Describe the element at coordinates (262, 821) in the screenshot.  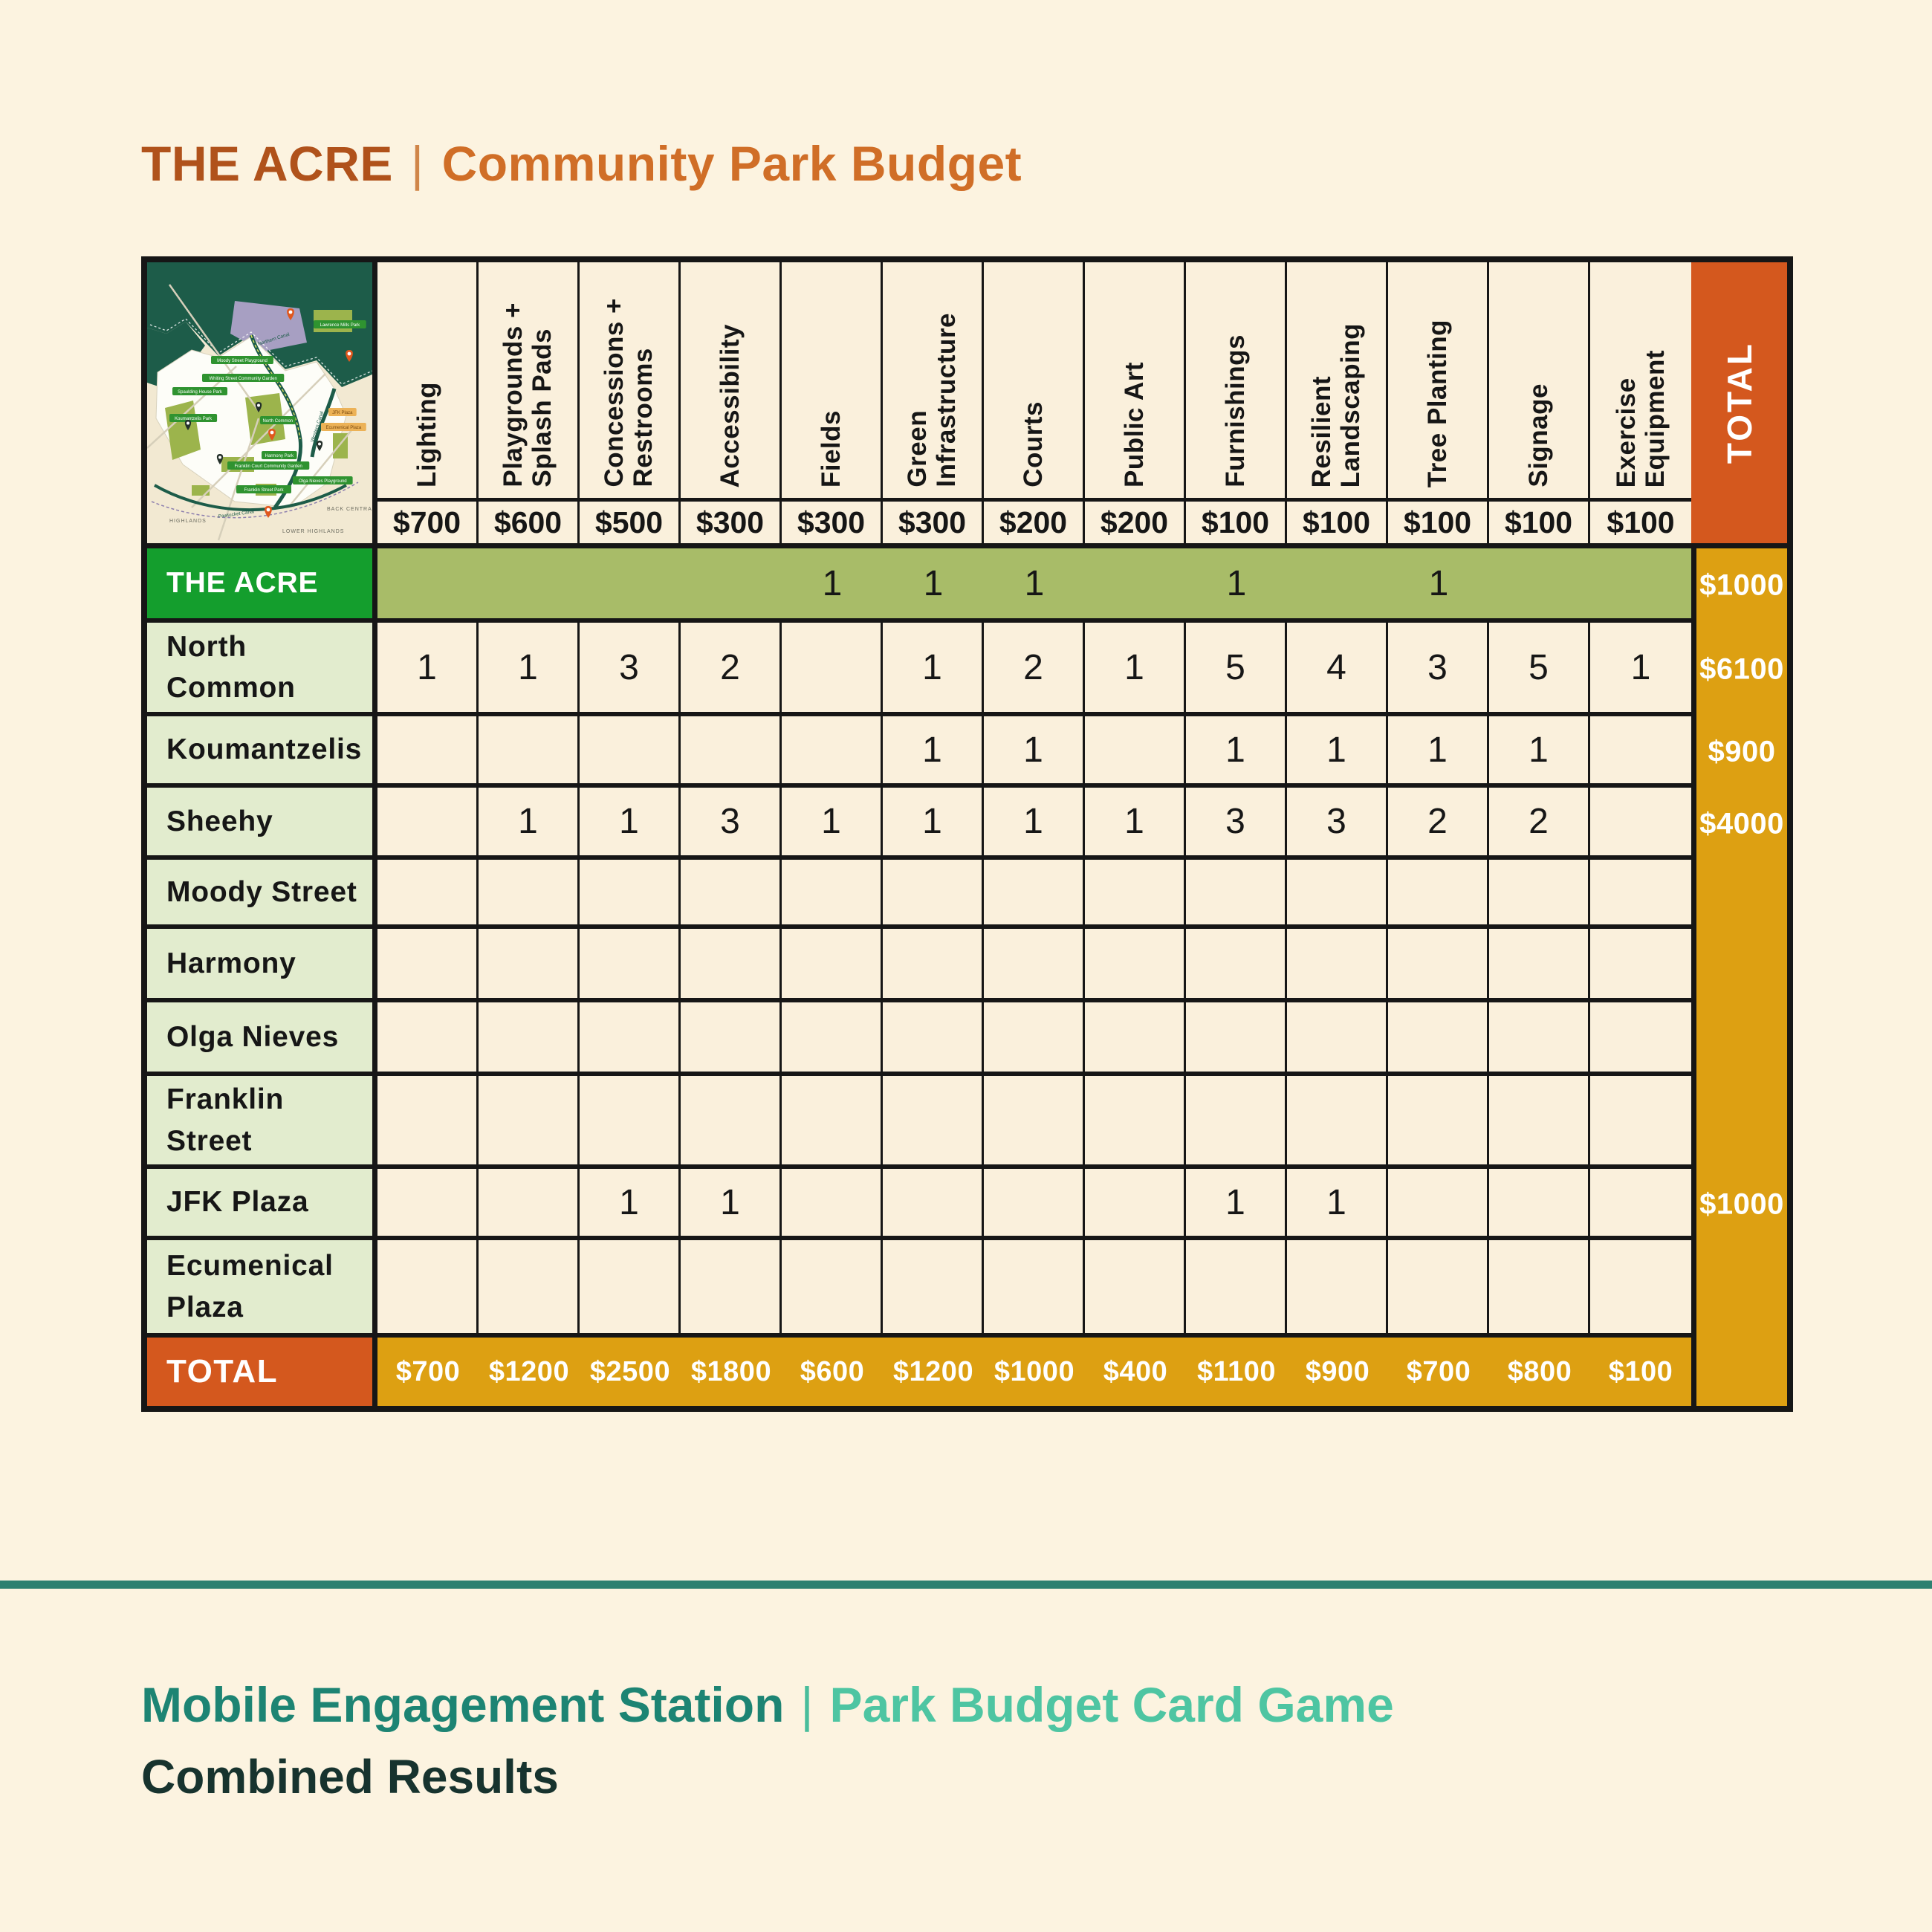
I see `row-label: Sheehy` at that location.